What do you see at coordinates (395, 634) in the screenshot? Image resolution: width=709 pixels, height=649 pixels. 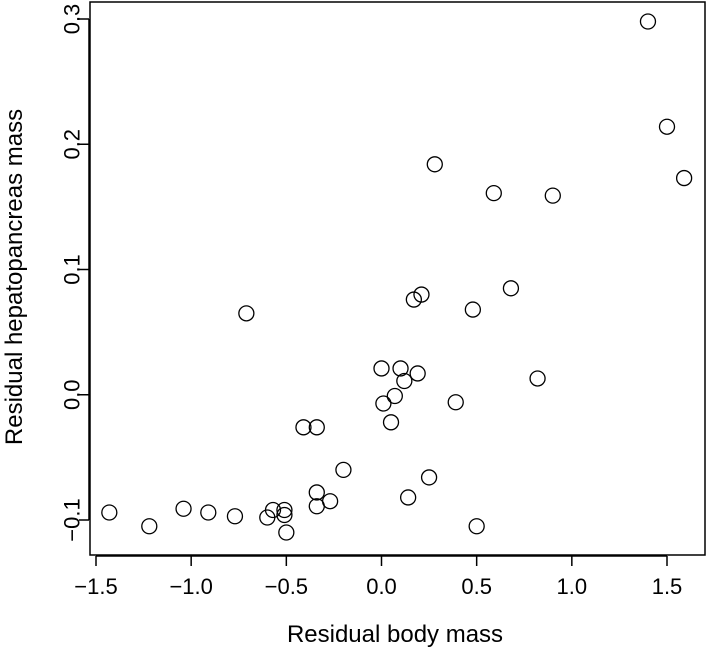 I see `x-axis-title: Residual body mass` at bounding box center [395, 634].